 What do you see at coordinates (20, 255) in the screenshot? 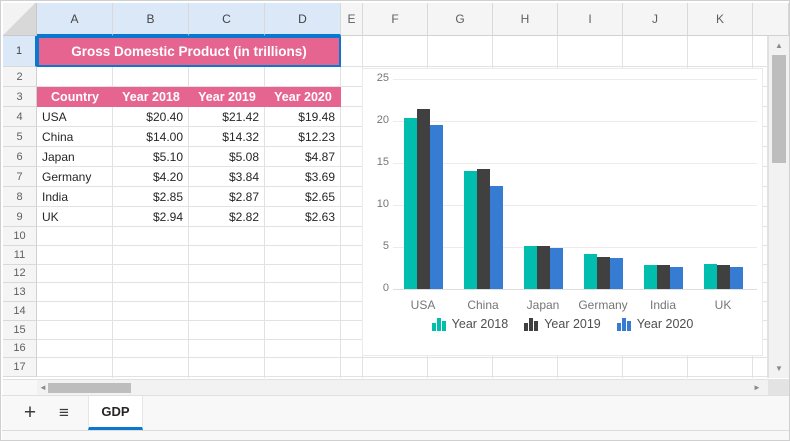
I see `row-header-11: 11` at bounding box center [20, 255].